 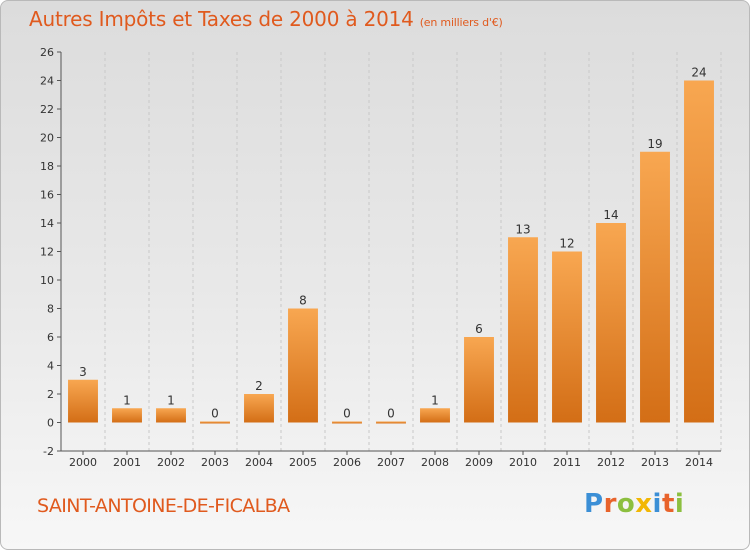 What do you see at coordinates (47, 252) in the screenshot?
I see `y-tick-label: 12` at bounding box center [47, 252].